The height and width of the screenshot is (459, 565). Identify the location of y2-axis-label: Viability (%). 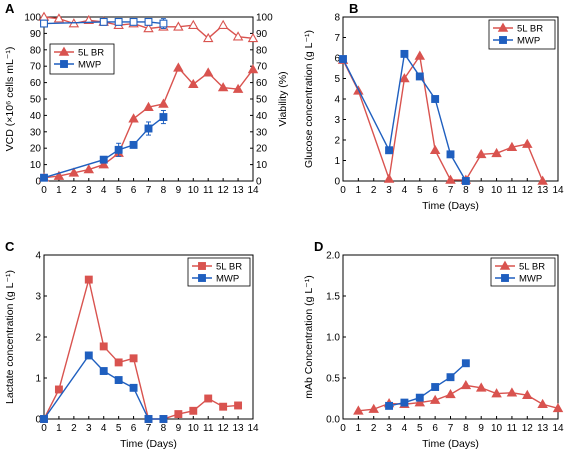
(283, 98).